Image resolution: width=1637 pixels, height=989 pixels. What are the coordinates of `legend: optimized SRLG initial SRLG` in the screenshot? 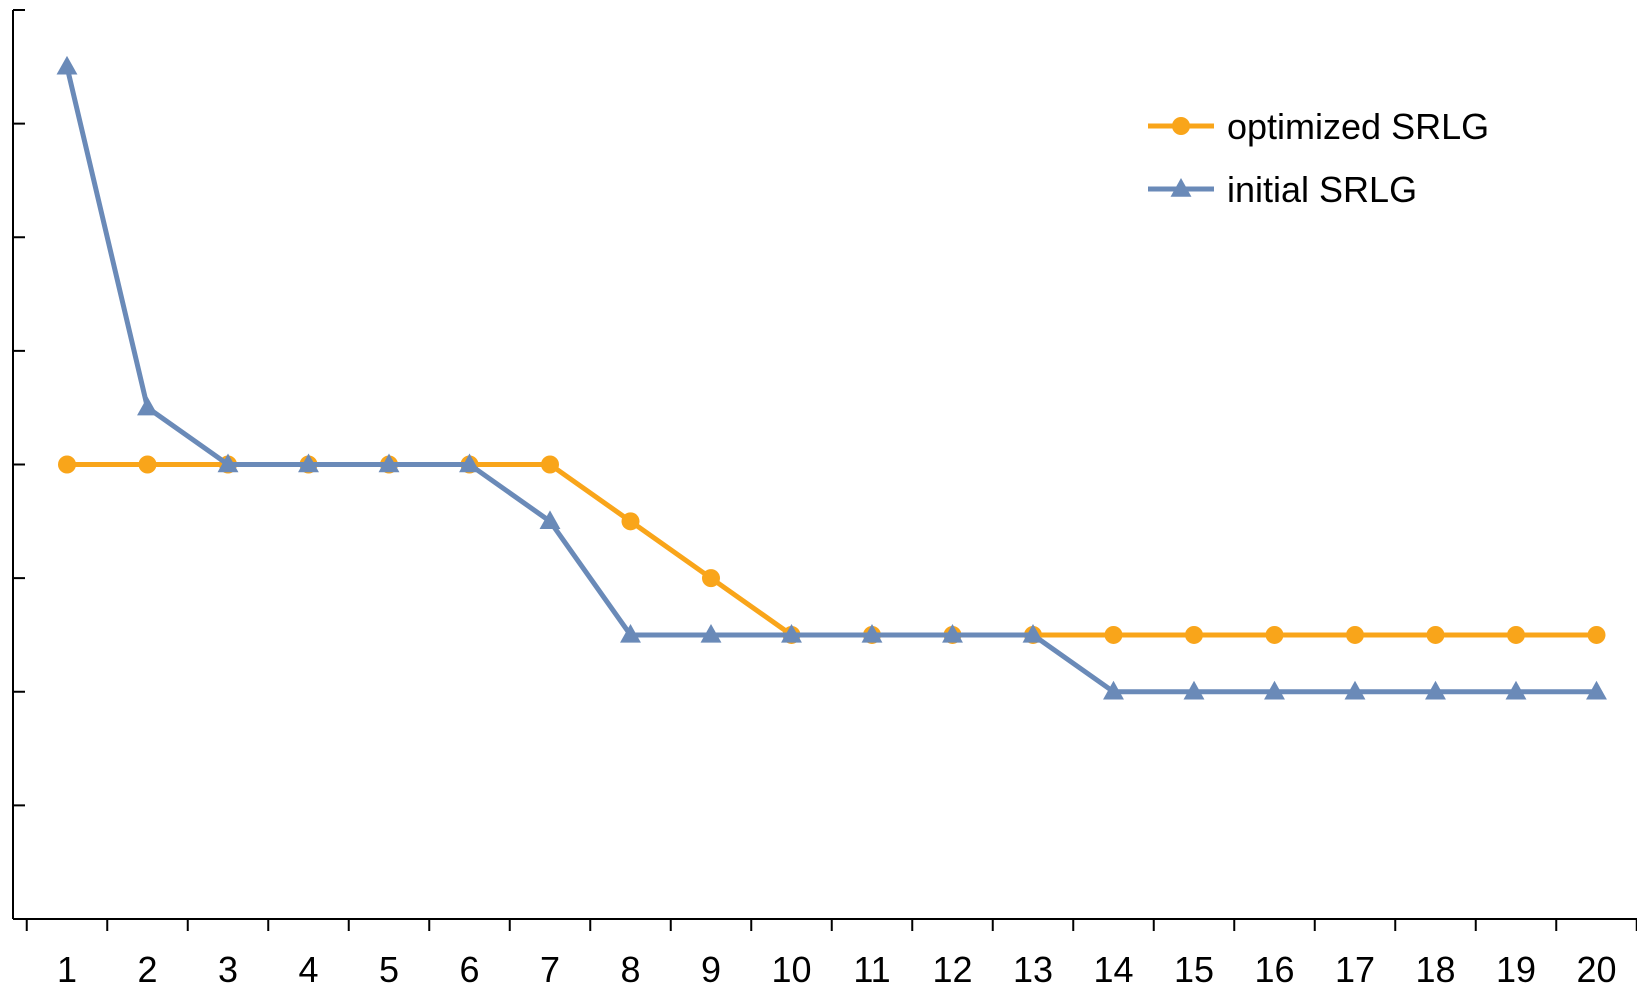 It's located at (1318, 158).